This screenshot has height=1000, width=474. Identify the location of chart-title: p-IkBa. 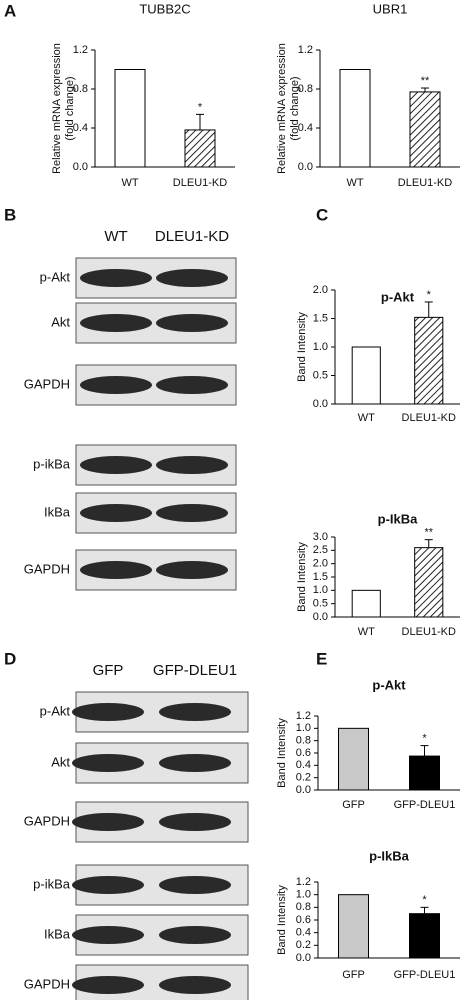
(389, 855).